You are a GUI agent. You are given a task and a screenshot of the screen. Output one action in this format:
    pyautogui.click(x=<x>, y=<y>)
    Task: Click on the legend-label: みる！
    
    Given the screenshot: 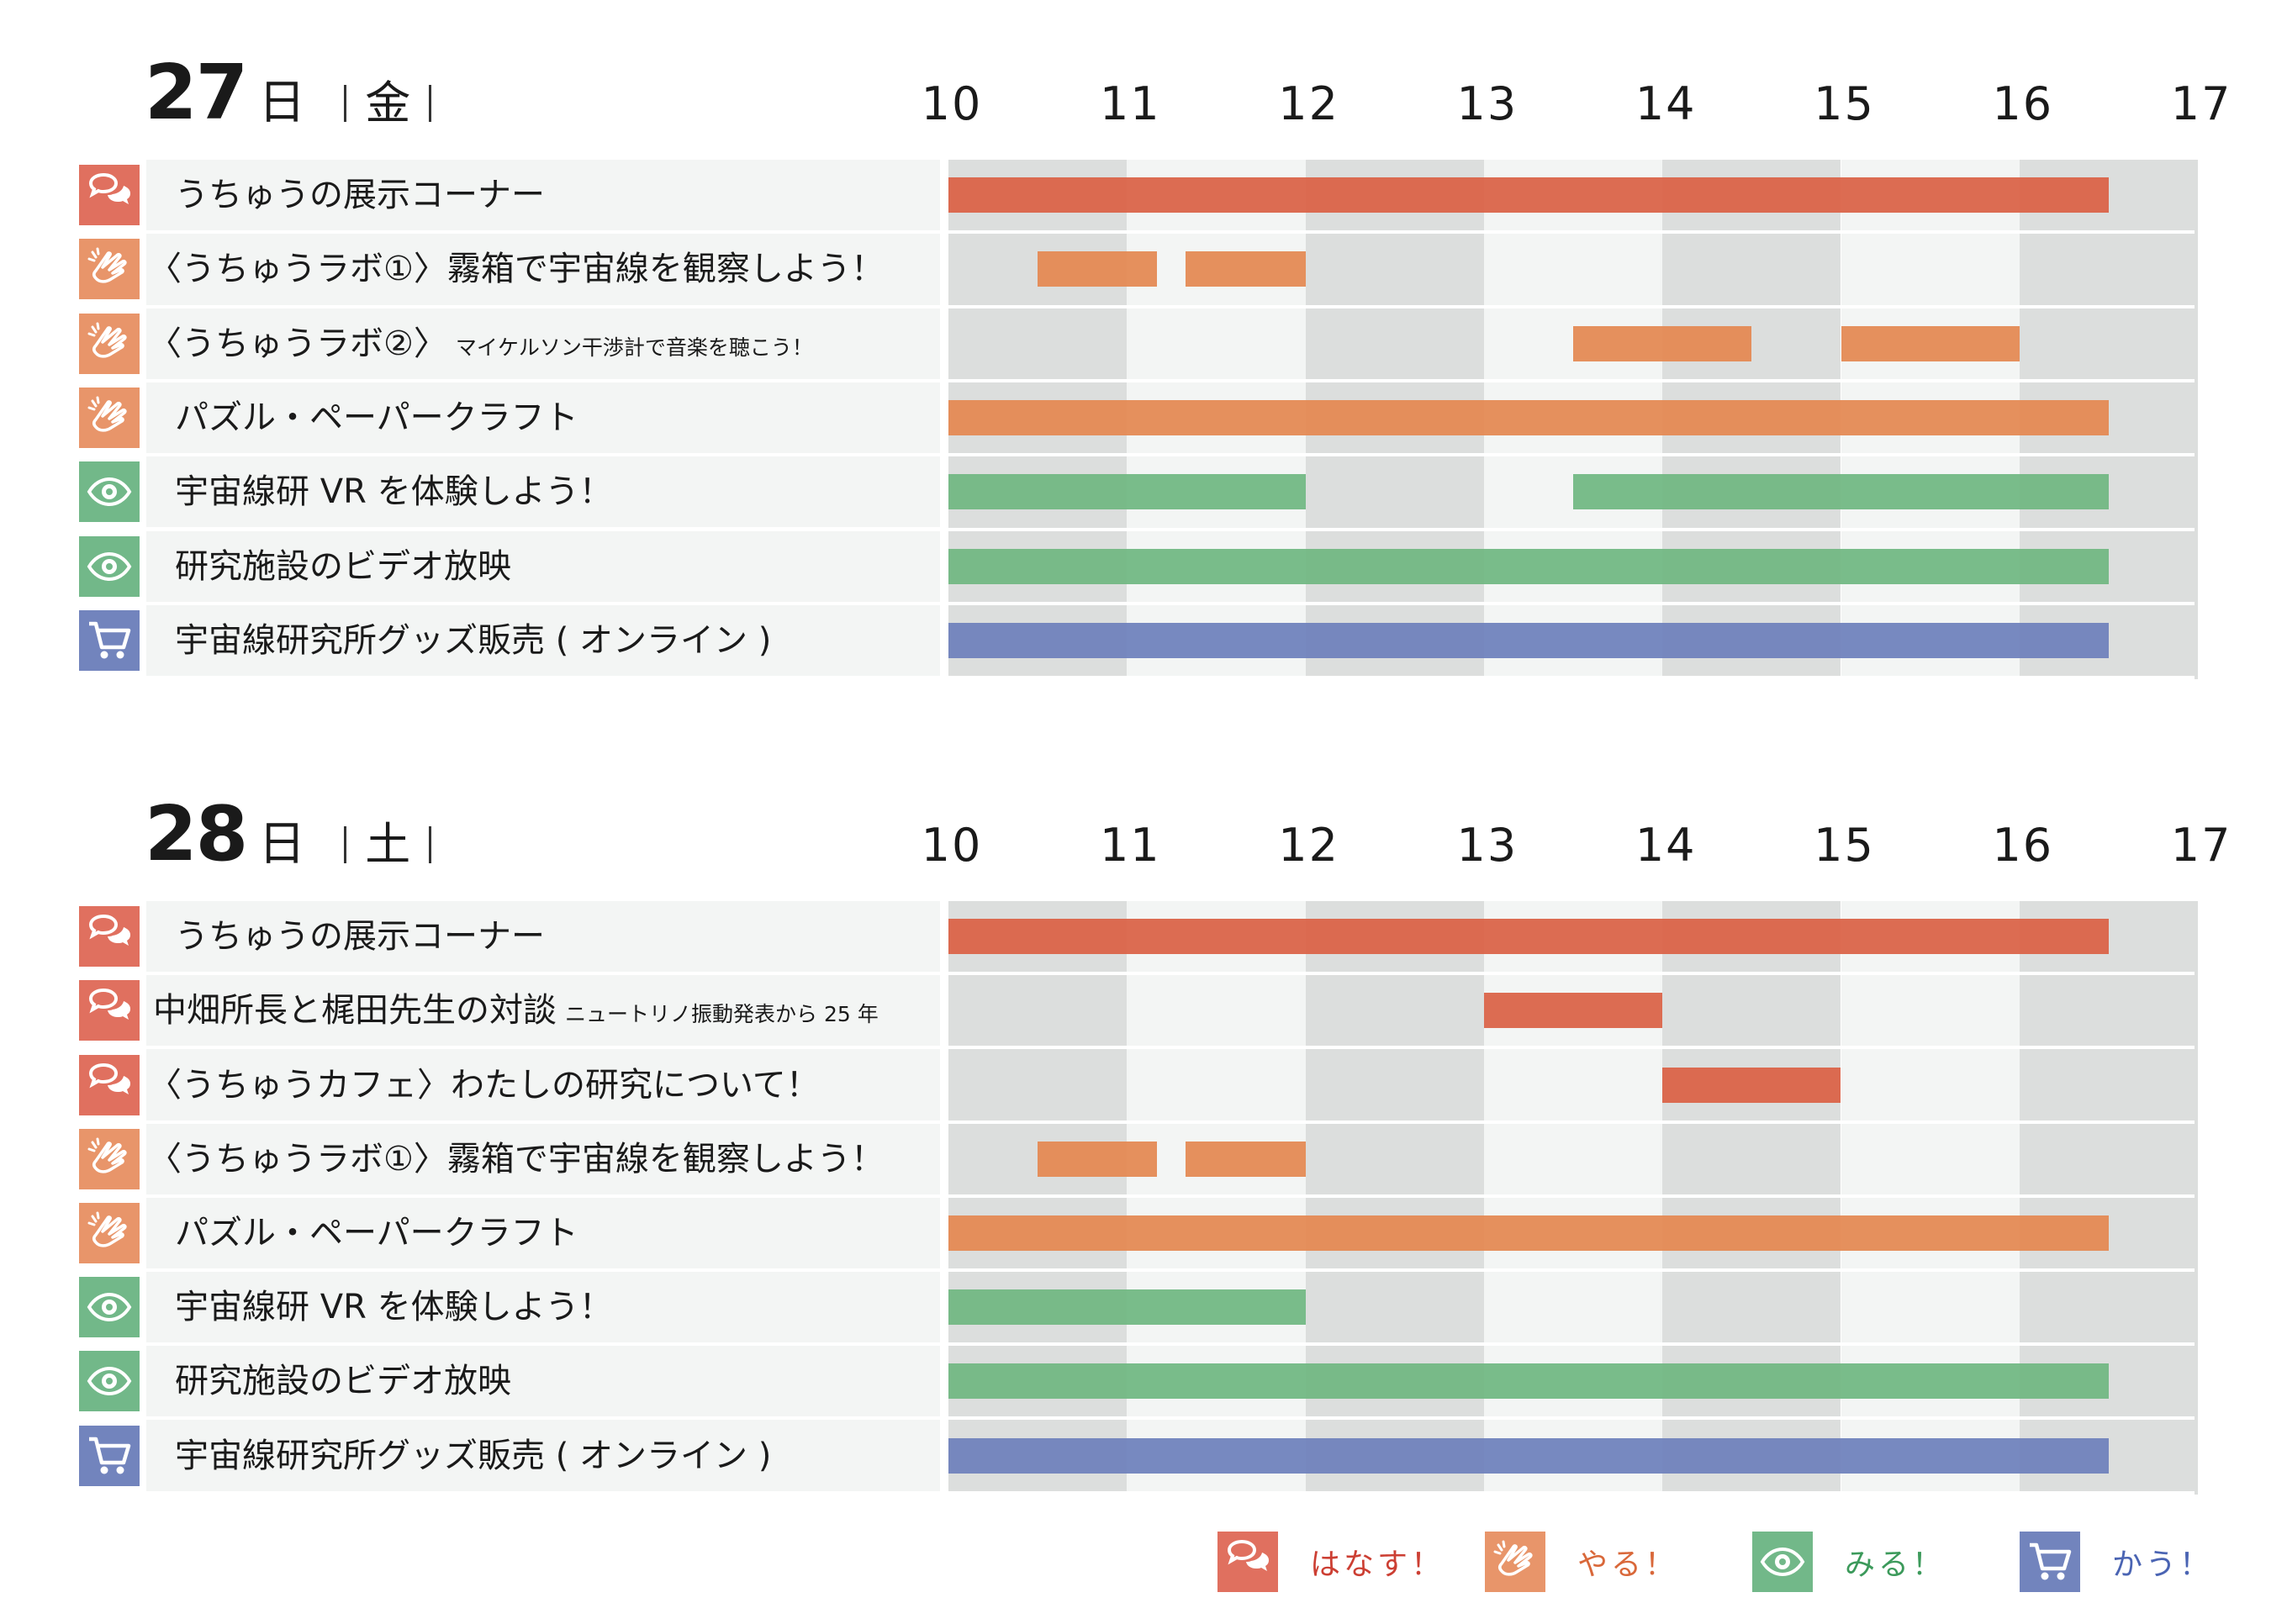 What is the action you would take?
    pyautogui.click(x=1896, y=1565)
    